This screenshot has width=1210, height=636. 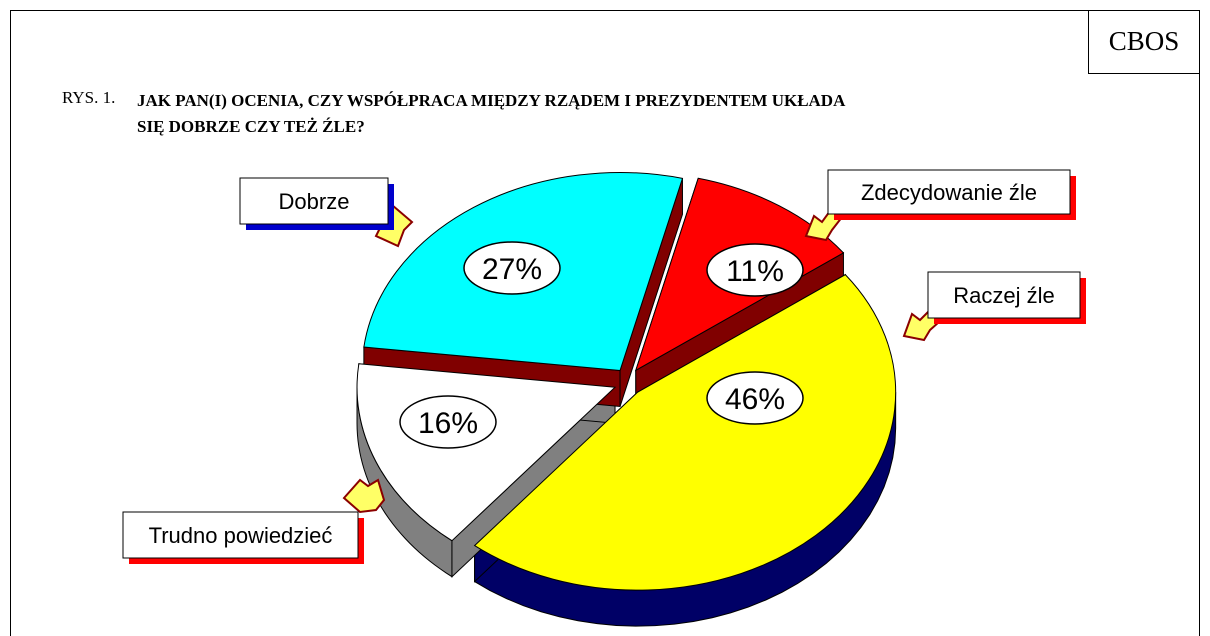 I want to click on arrow, so click(x=364, y=496).